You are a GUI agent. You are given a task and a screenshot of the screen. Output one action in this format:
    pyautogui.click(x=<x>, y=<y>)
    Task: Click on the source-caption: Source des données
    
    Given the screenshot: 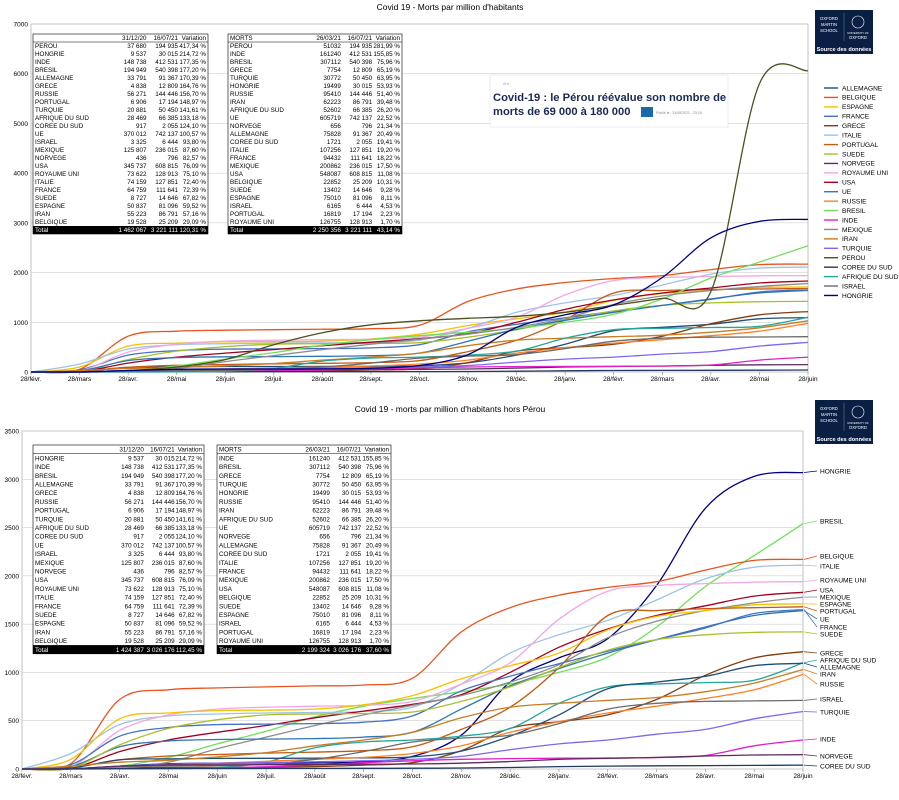 What is the action you would take?
    pyautogui.click(x=844, y=50)
    